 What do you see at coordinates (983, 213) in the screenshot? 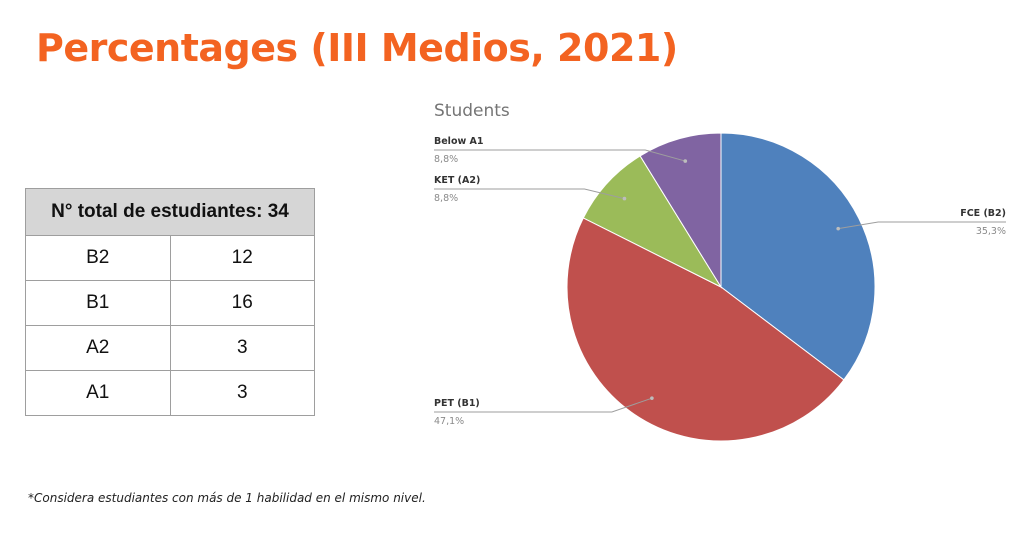
I see `slice-label: FCE (B2)` at bounding box center [983, 213].